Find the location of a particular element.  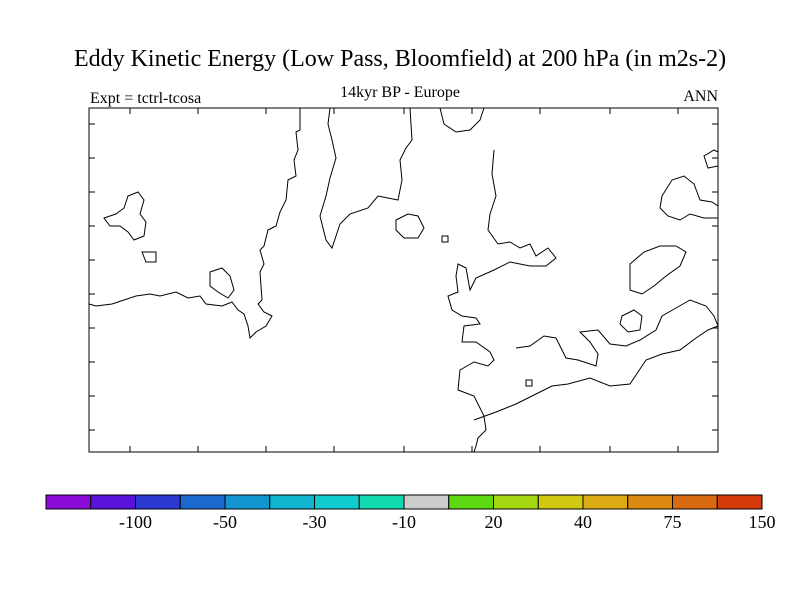

colorbar-tick-label: 75 is located at coordinates (672, 522).